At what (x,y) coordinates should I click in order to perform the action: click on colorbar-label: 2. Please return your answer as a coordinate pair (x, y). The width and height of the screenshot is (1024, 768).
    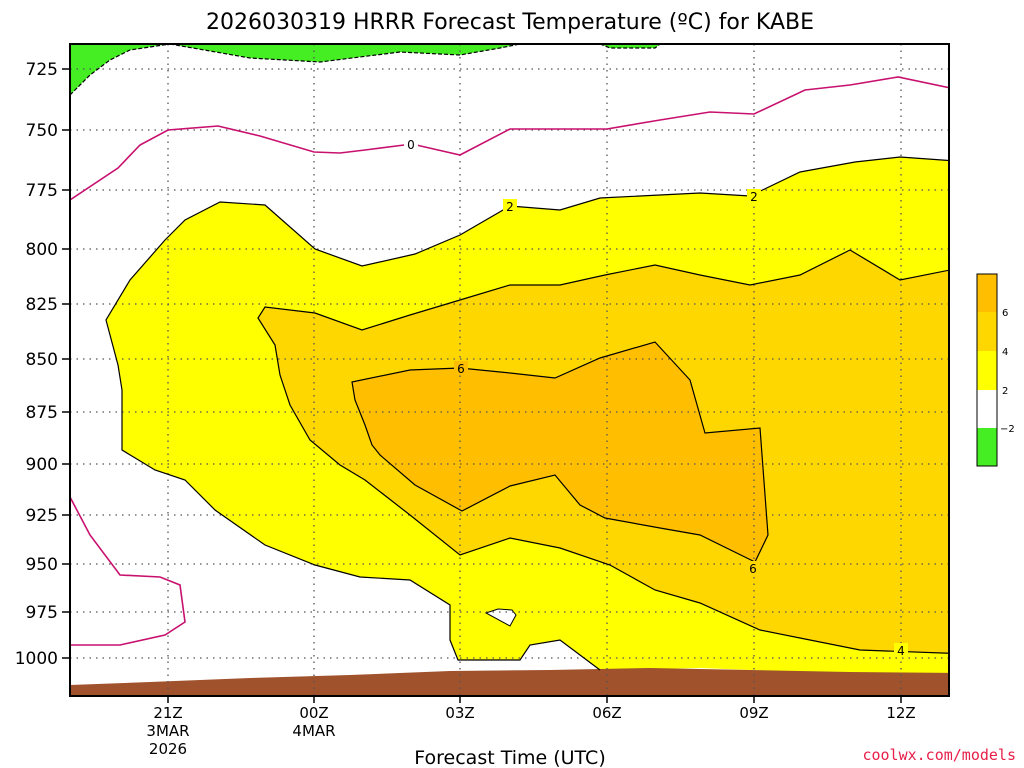
    Looking at the image, I should click on (1005, 391).